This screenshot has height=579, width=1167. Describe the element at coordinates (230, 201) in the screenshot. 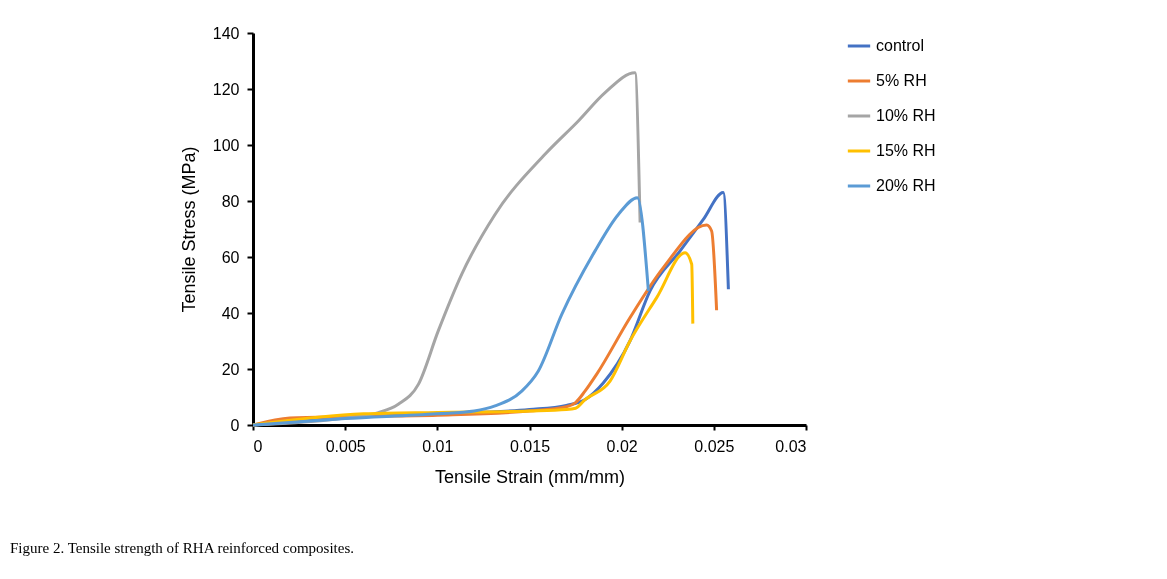

I see `y-tick-label: 80` at that location.